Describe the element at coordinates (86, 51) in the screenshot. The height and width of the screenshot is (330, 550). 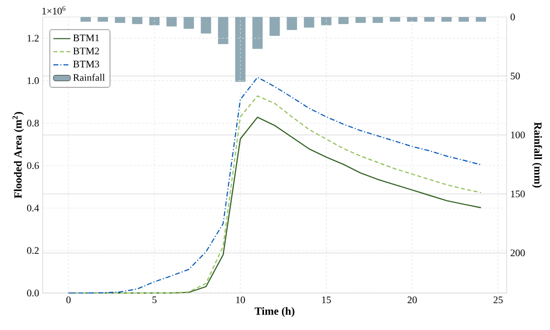
I see `legend-label: BTM2` at that location.